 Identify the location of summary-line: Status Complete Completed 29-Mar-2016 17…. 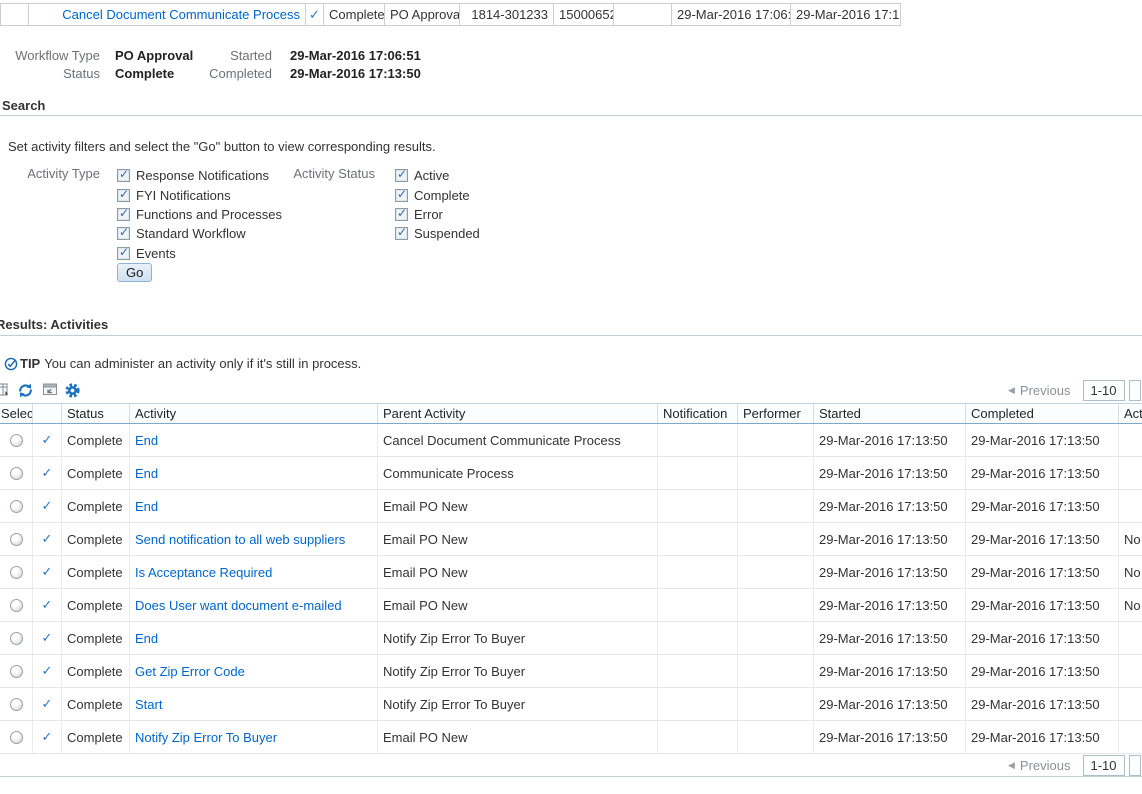
(280, 75).